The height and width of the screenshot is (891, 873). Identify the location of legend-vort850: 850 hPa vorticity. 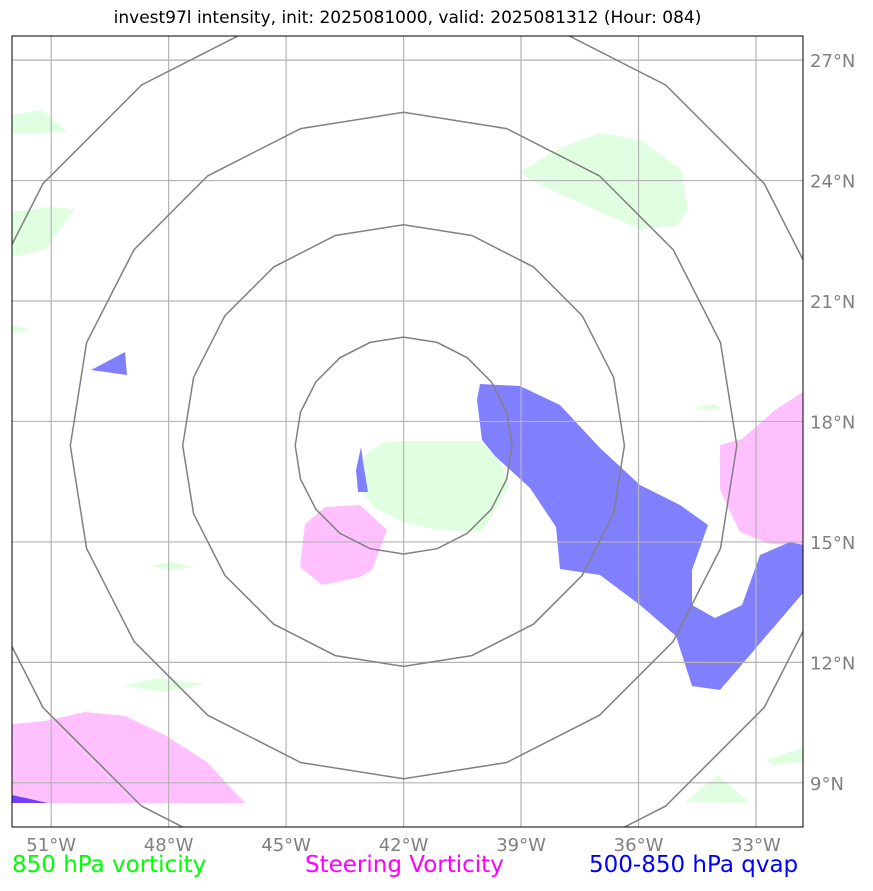
(109, 865).